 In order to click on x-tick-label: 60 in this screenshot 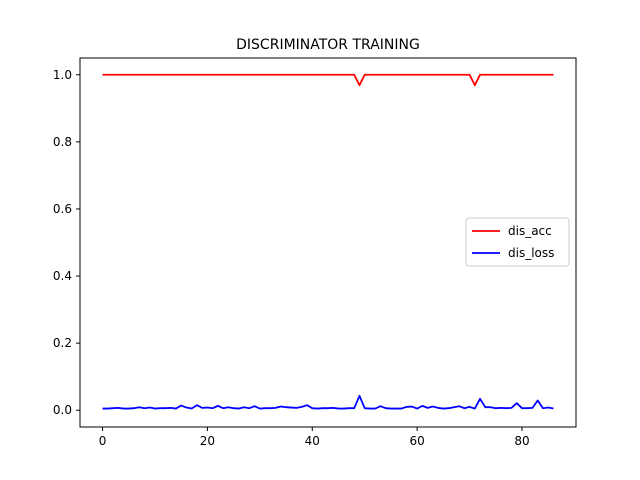, I will do `click(416, 441)`.